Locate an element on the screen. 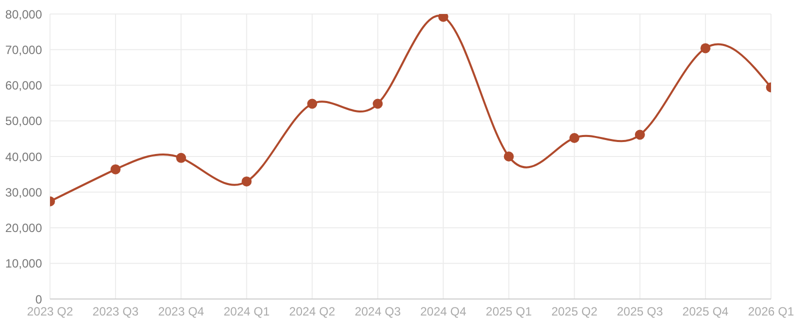 This screenshot has width=800, height=331. y-tick-label: 40,000 is located at coordinates (23, 157).